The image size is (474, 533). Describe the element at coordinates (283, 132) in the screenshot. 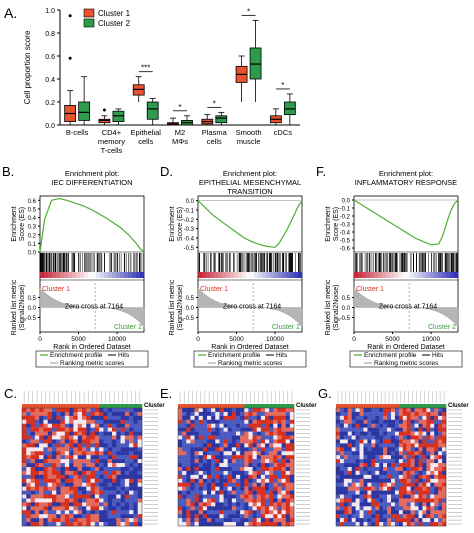

I see `category-label: cDCs` at that location.